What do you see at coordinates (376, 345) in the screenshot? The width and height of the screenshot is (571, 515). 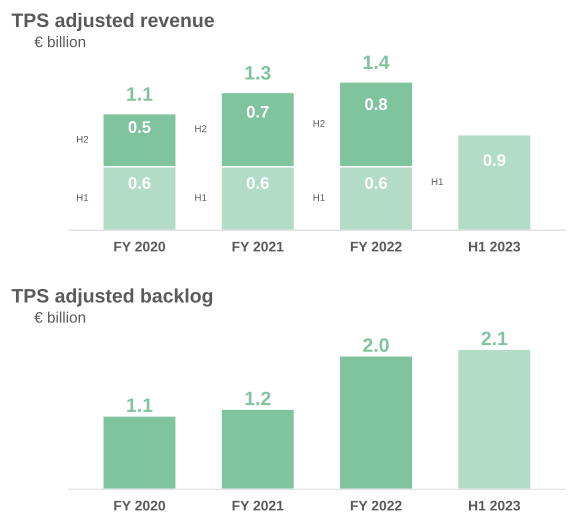 I see `data-label: 2.0` at bounding box center [376, 345].